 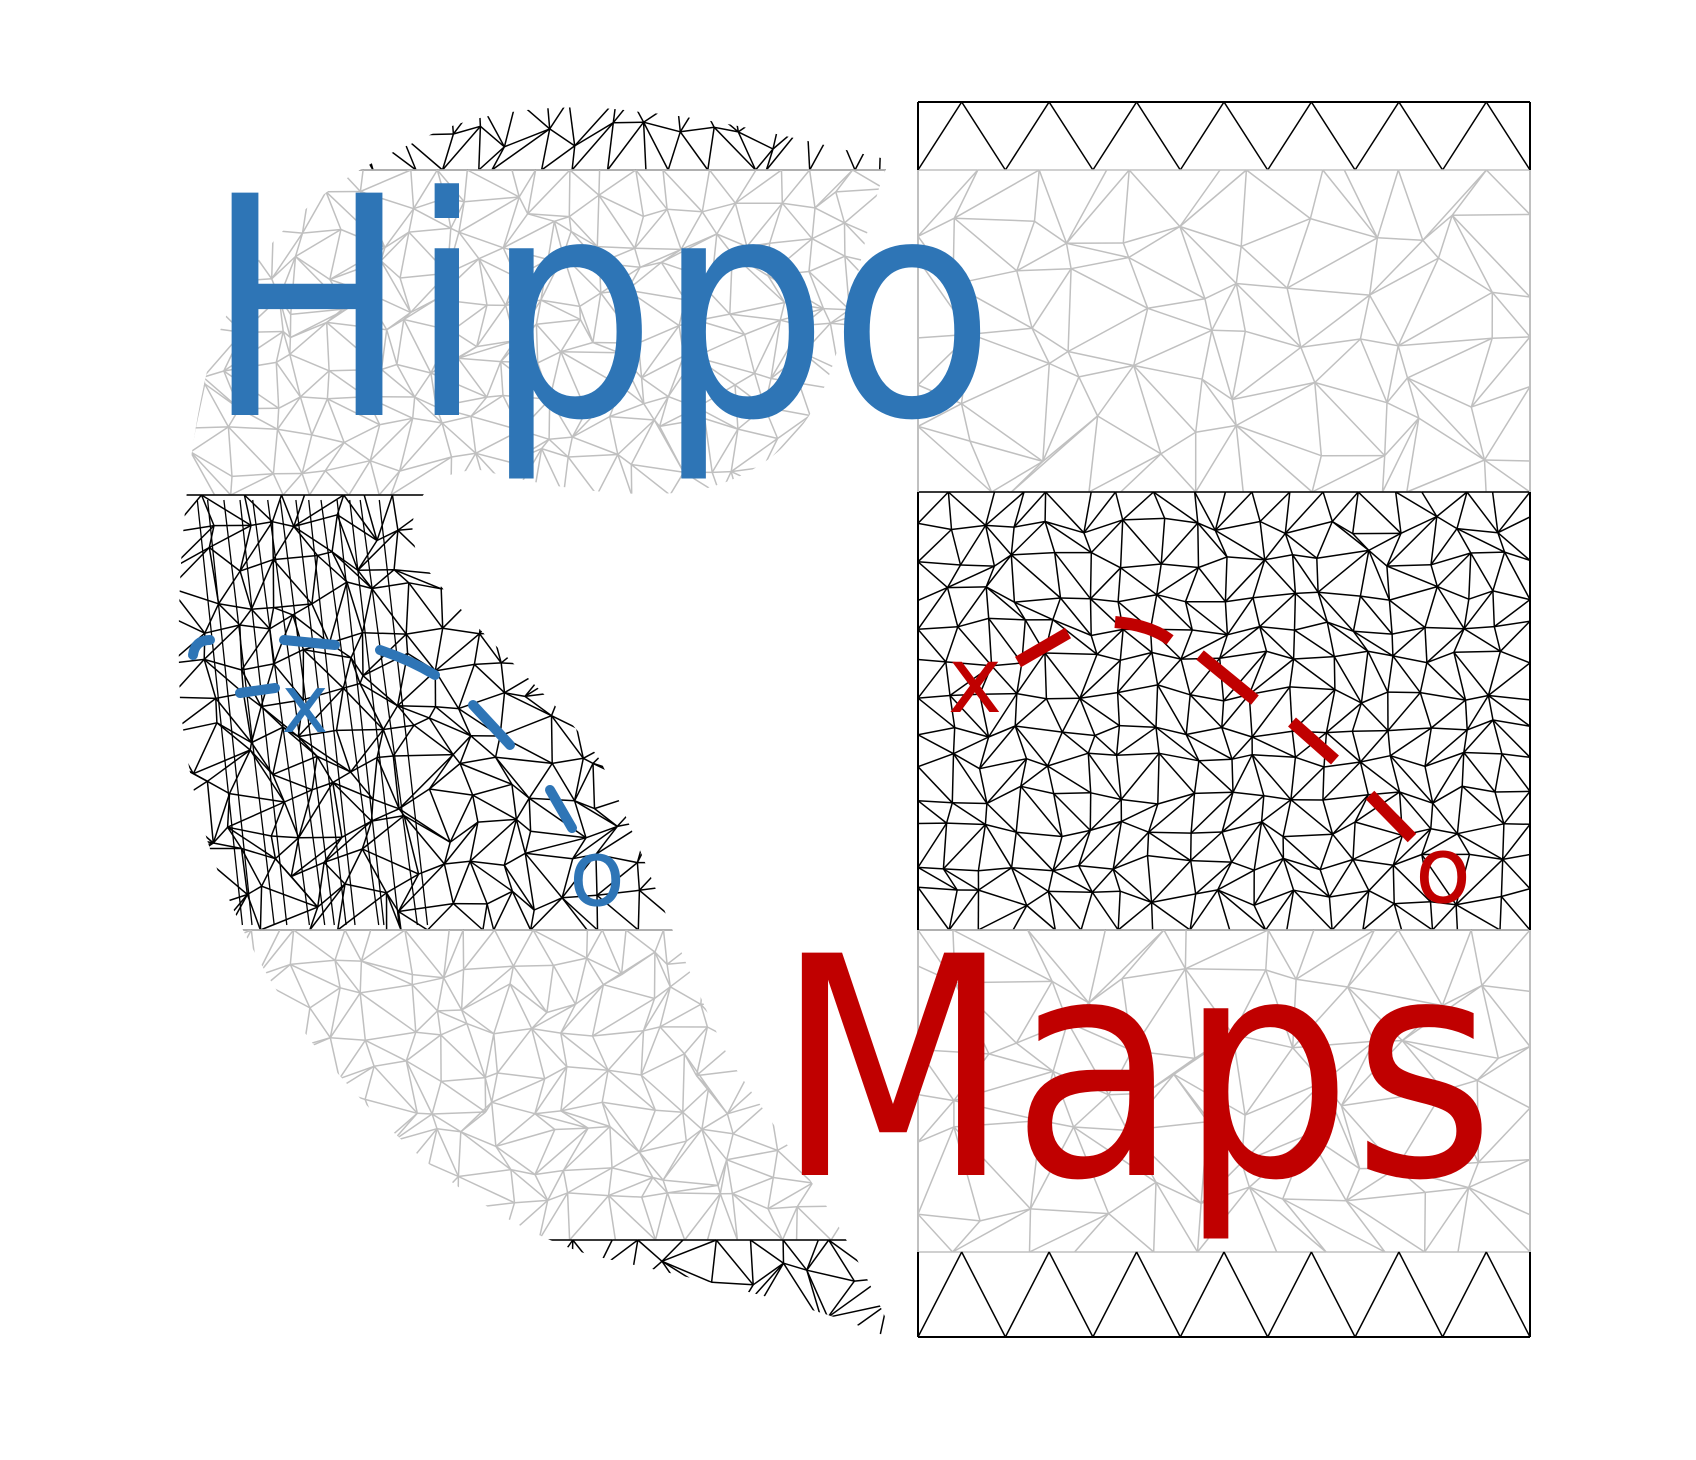 What do you see at coordinates (249, 712) in the screenshot?
I see `folded-mesh-fold-edge` at bounding box center [249, 712].